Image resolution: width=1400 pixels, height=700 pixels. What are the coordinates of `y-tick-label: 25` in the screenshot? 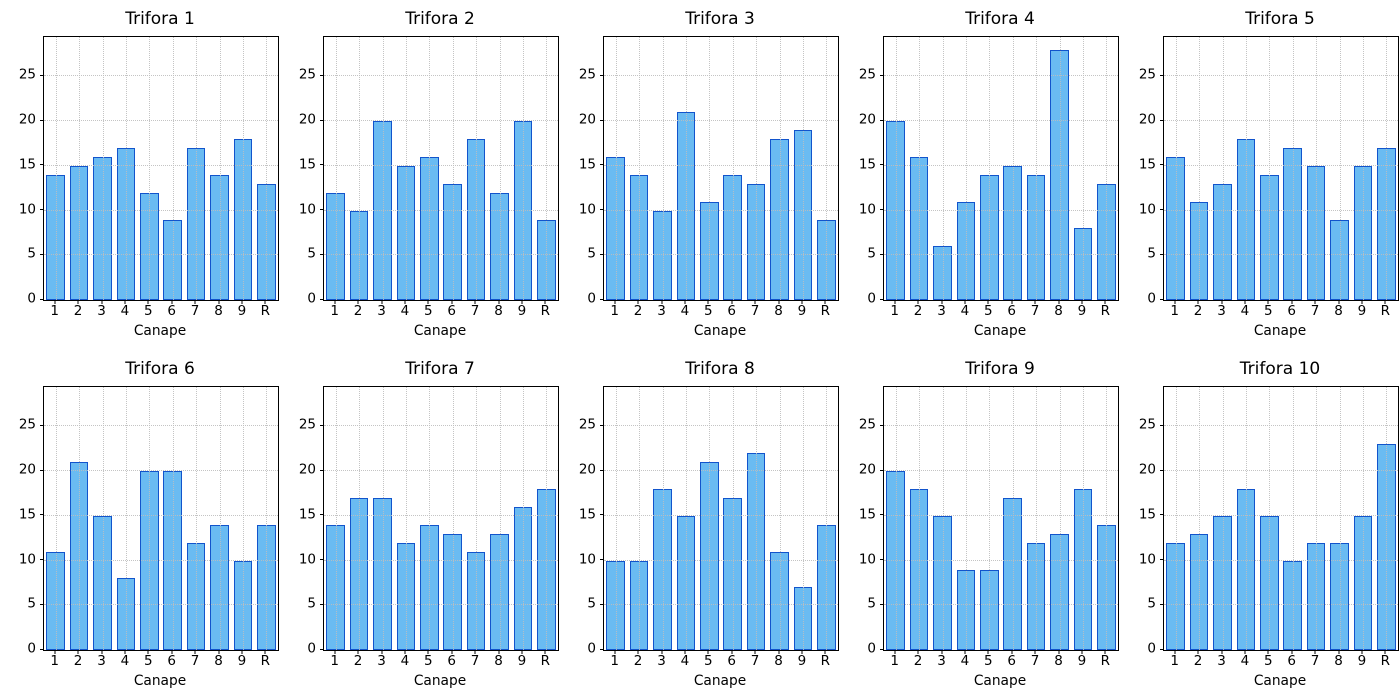 It's located at (307, 74).